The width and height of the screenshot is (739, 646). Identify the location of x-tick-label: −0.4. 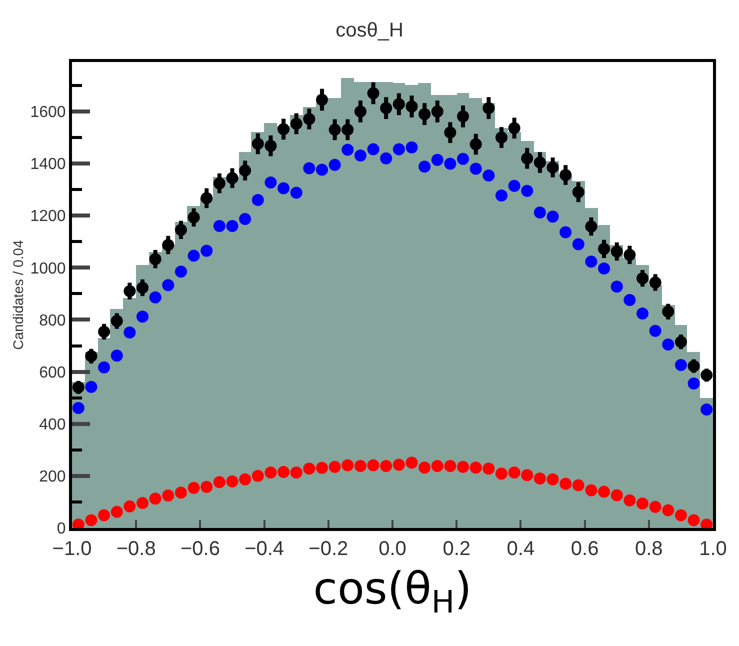
(264, 549).